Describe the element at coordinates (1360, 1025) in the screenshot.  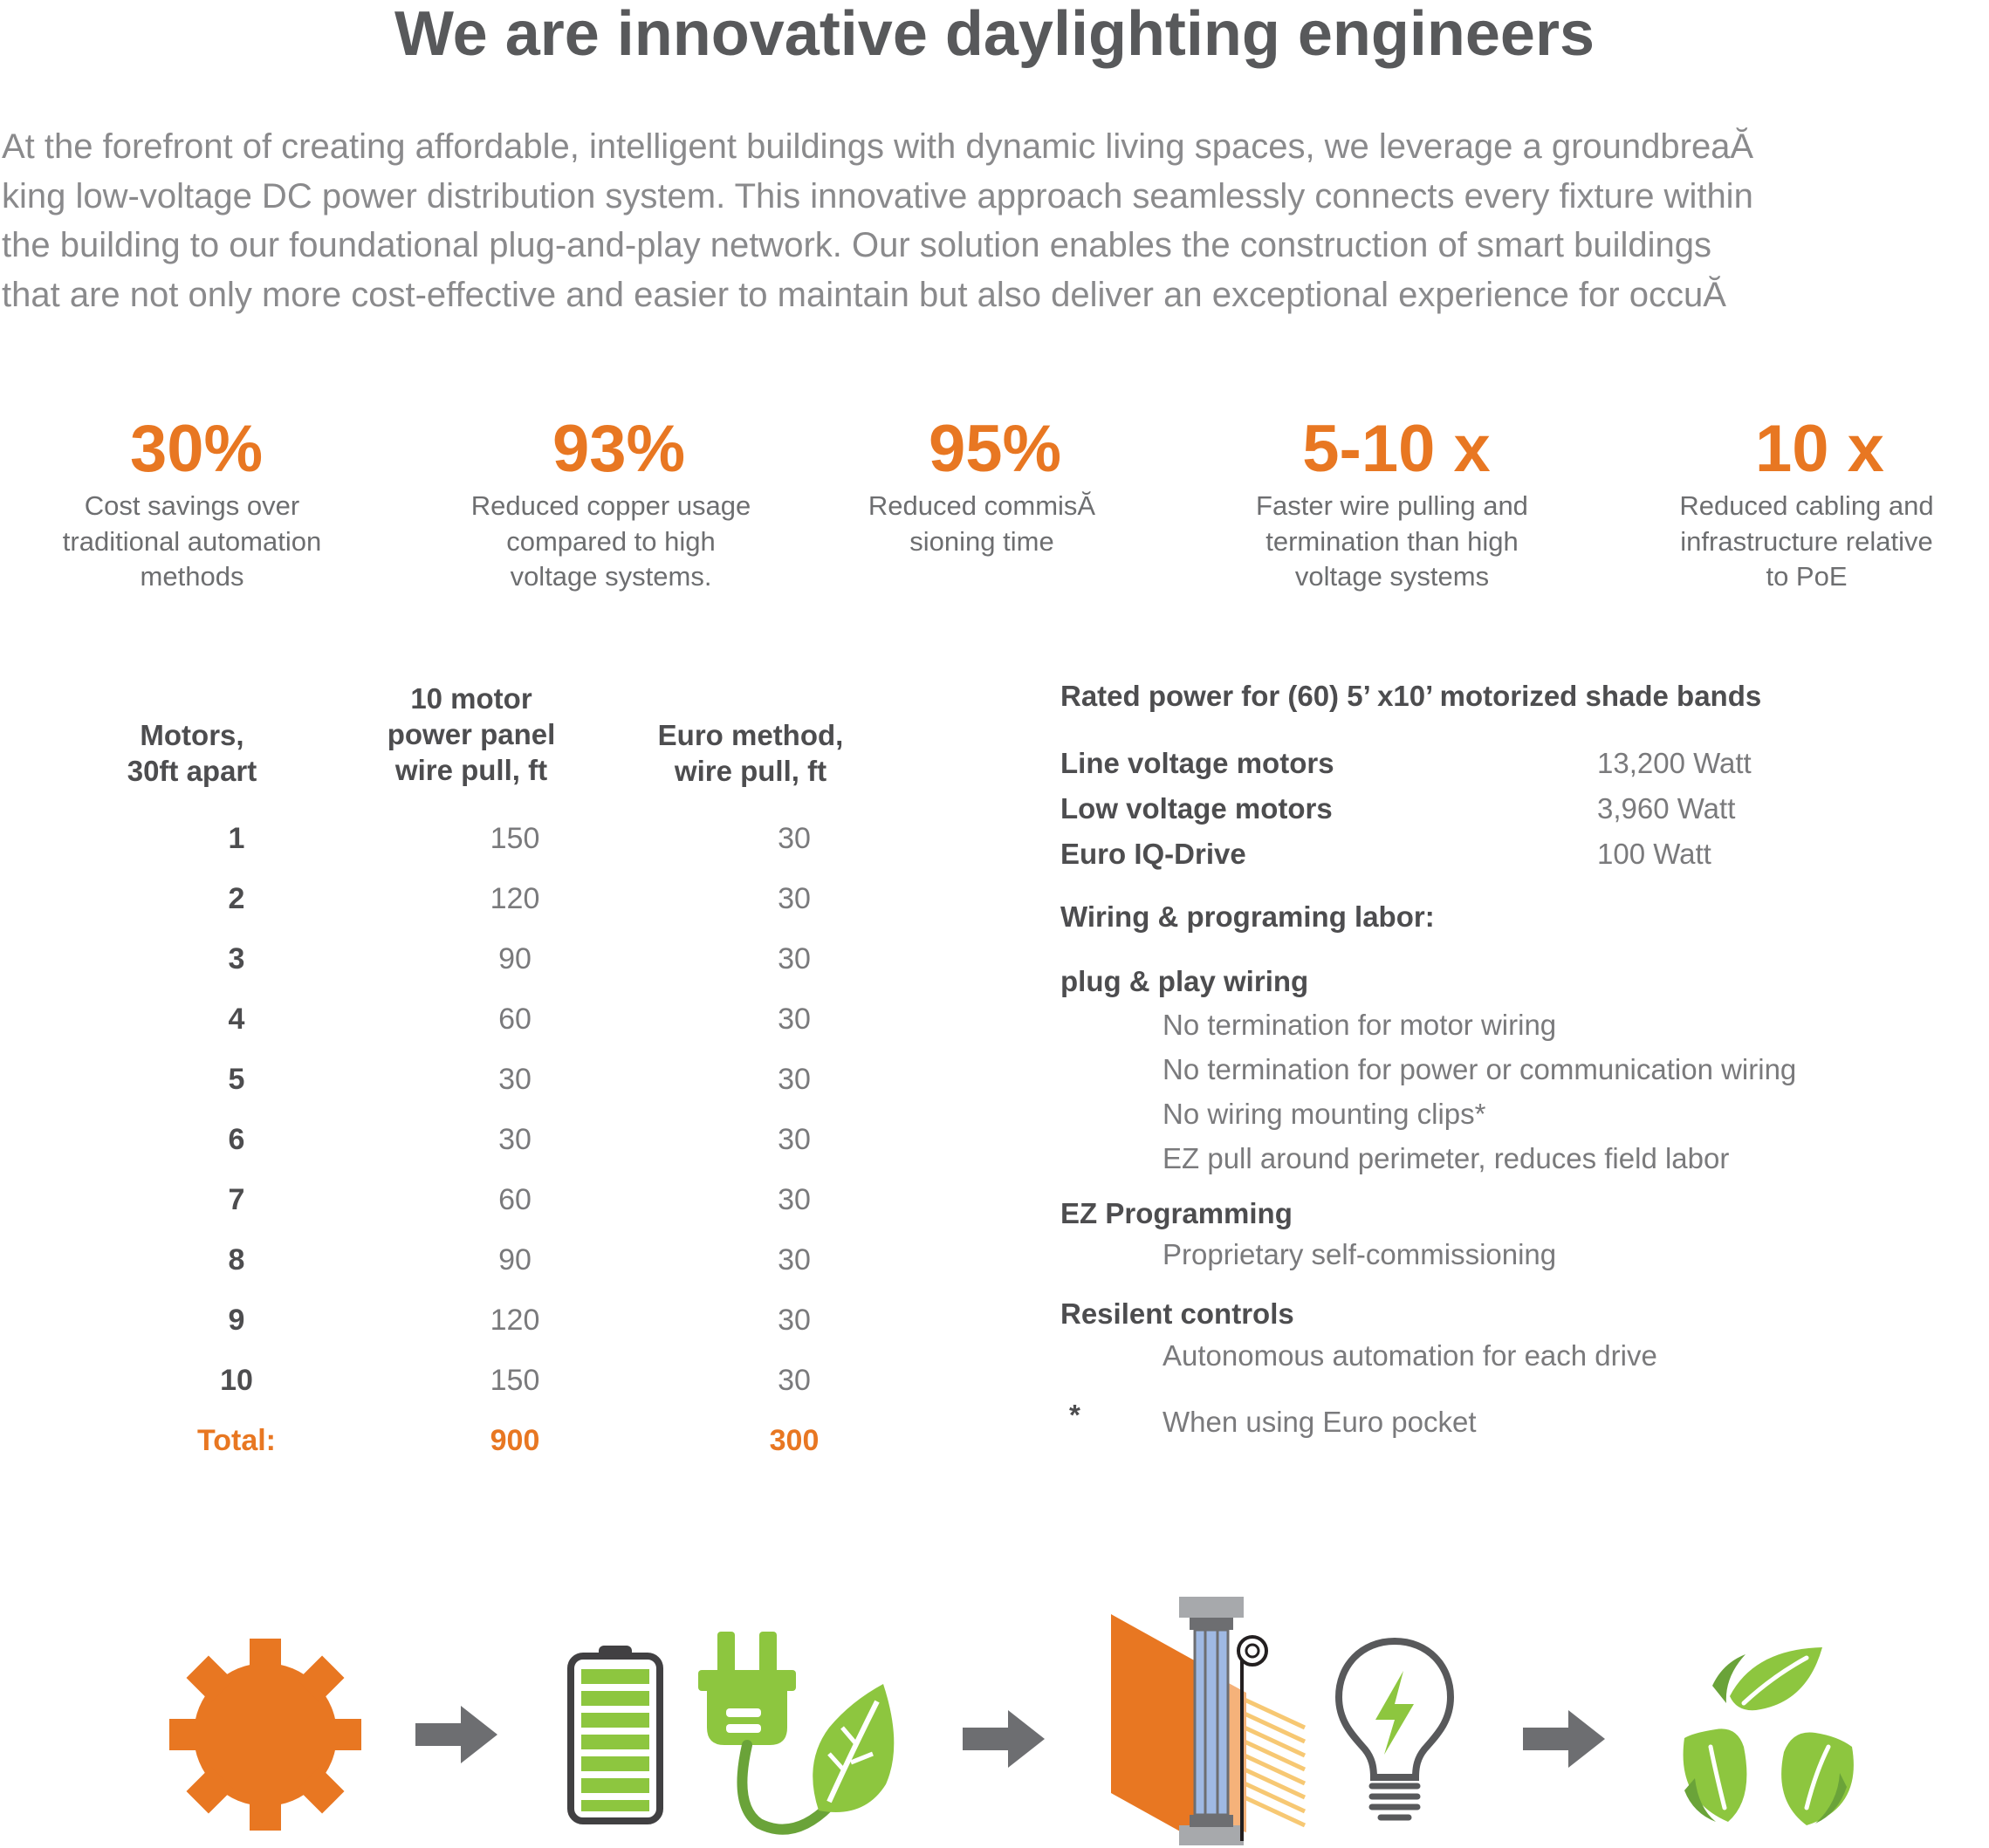
I see `plug-play-item: No termination for motor wiring` at that location.